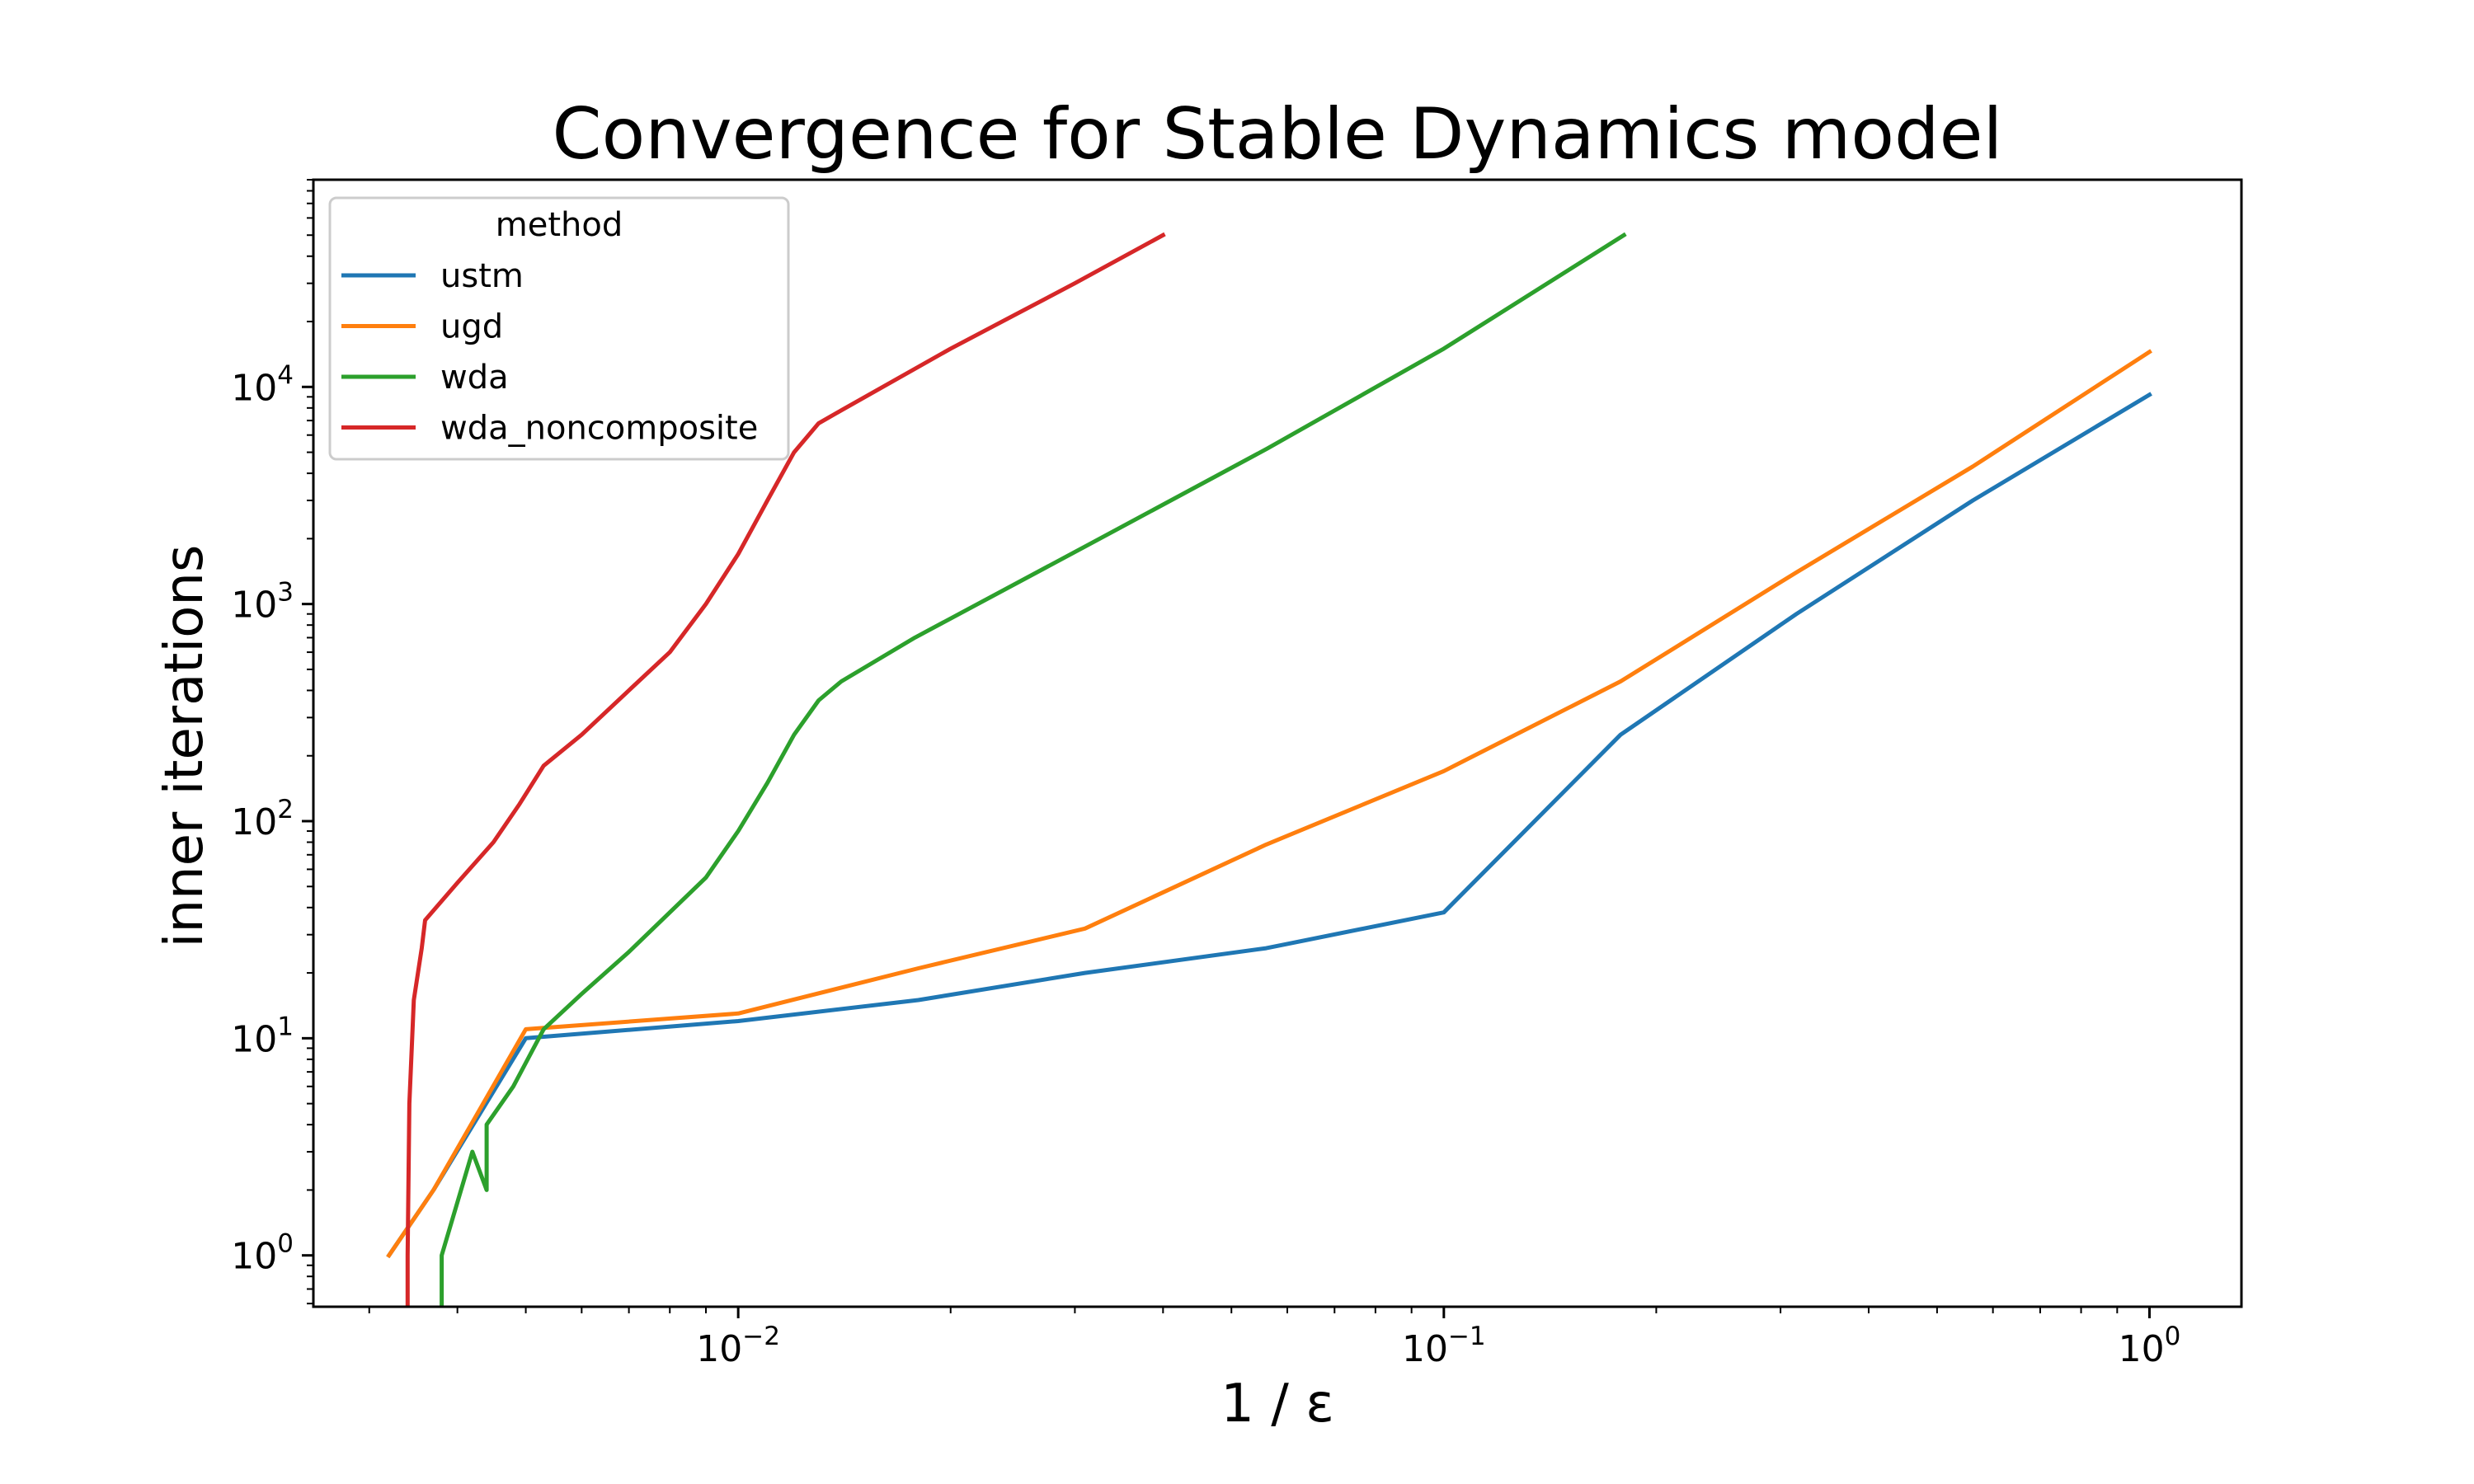 This screenshot has width=2474, height=1484. I want to click on legend-box, so click(559, 328).